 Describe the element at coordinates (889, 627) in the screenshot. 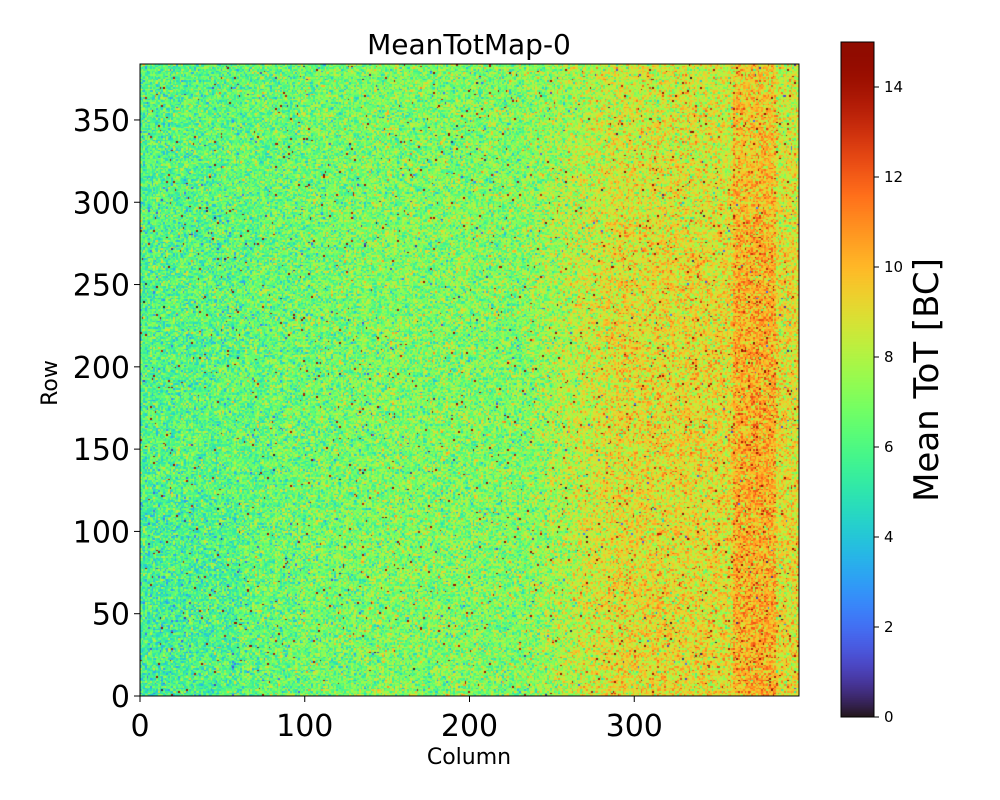

I see `colorbar-tick-label: 2` at that location.